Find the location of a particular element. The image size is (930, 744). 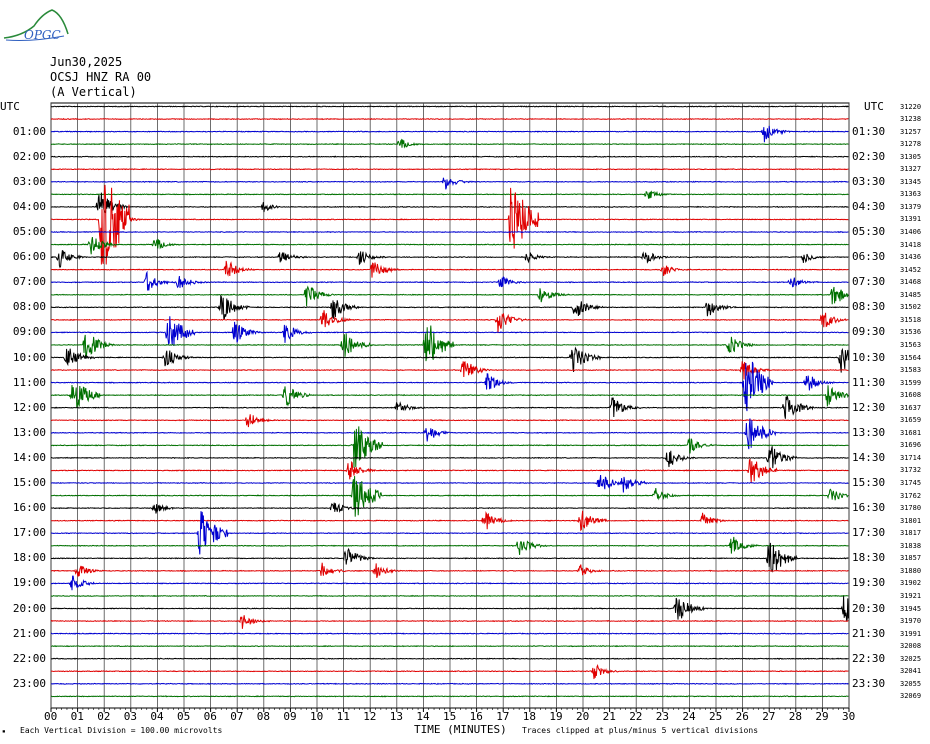

right-hour-label: 05:30 is located at coordinates (869, 231).